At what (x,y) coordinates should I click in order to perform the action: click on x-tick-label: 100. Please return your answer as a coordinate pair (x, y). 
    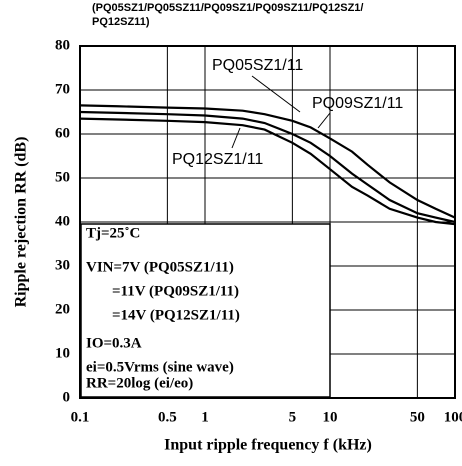
    Looking at the image, I should click on (453, 417).